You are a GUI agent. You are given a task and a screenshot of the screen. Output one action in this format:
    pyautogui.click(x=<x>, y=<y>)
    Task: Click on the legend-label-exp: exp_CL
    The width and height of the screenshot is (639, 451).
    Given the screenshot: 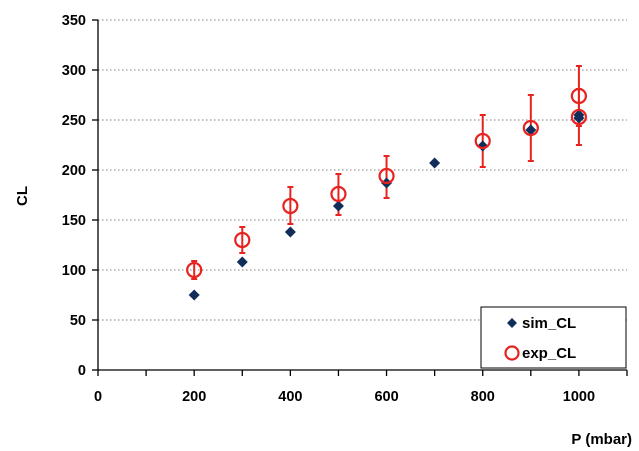 What is the action you would take?
    pyautogui.click(x=549, y=353)
    